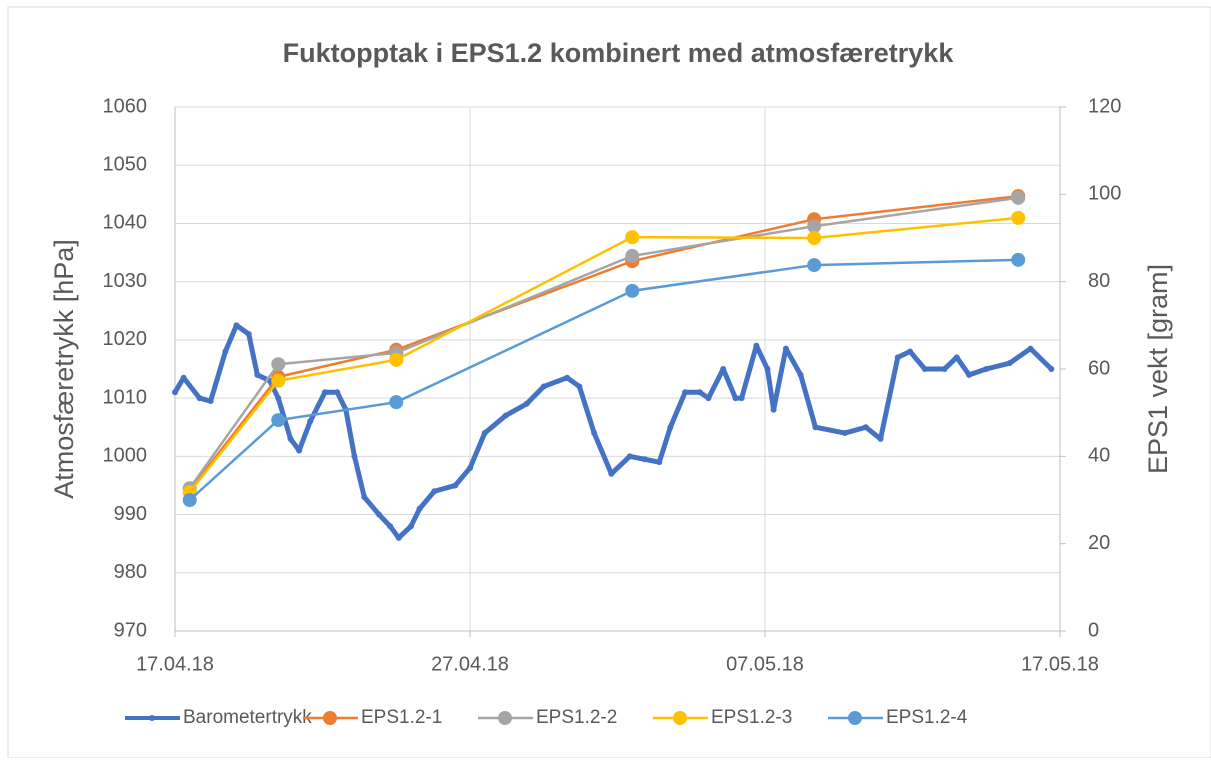 This screenshot has width=1211, height=763. I want to click on y2-tick-label: 40, so click(1099, 456).